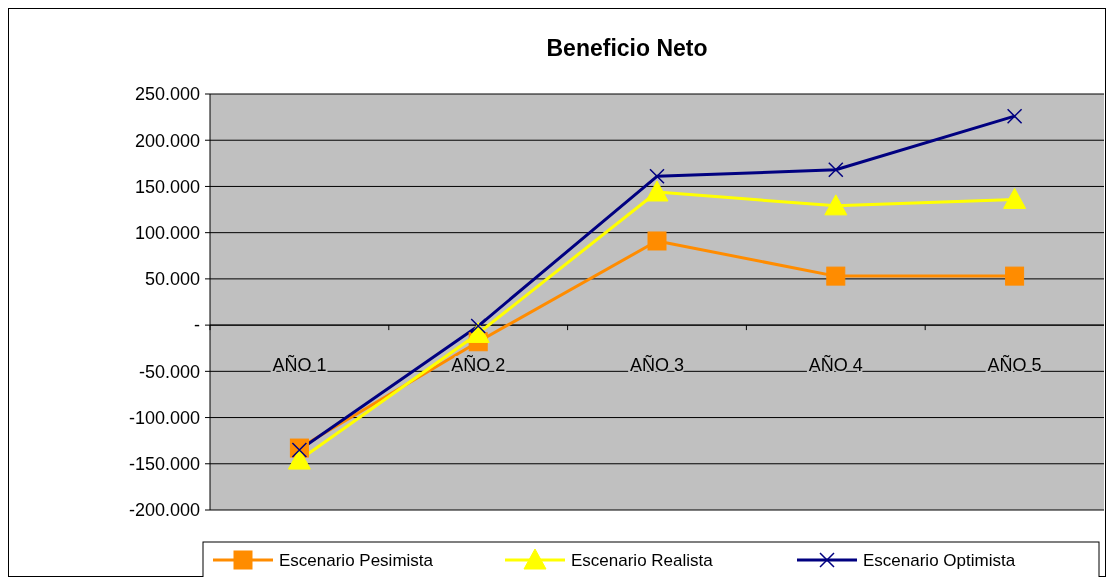 The width and height of the screenshot is (1114, 585). What do you see at coordinates (299, 365) in the screenshot?
I see `x-tick-label: AÑO 1` at bounding box center [299, 365].